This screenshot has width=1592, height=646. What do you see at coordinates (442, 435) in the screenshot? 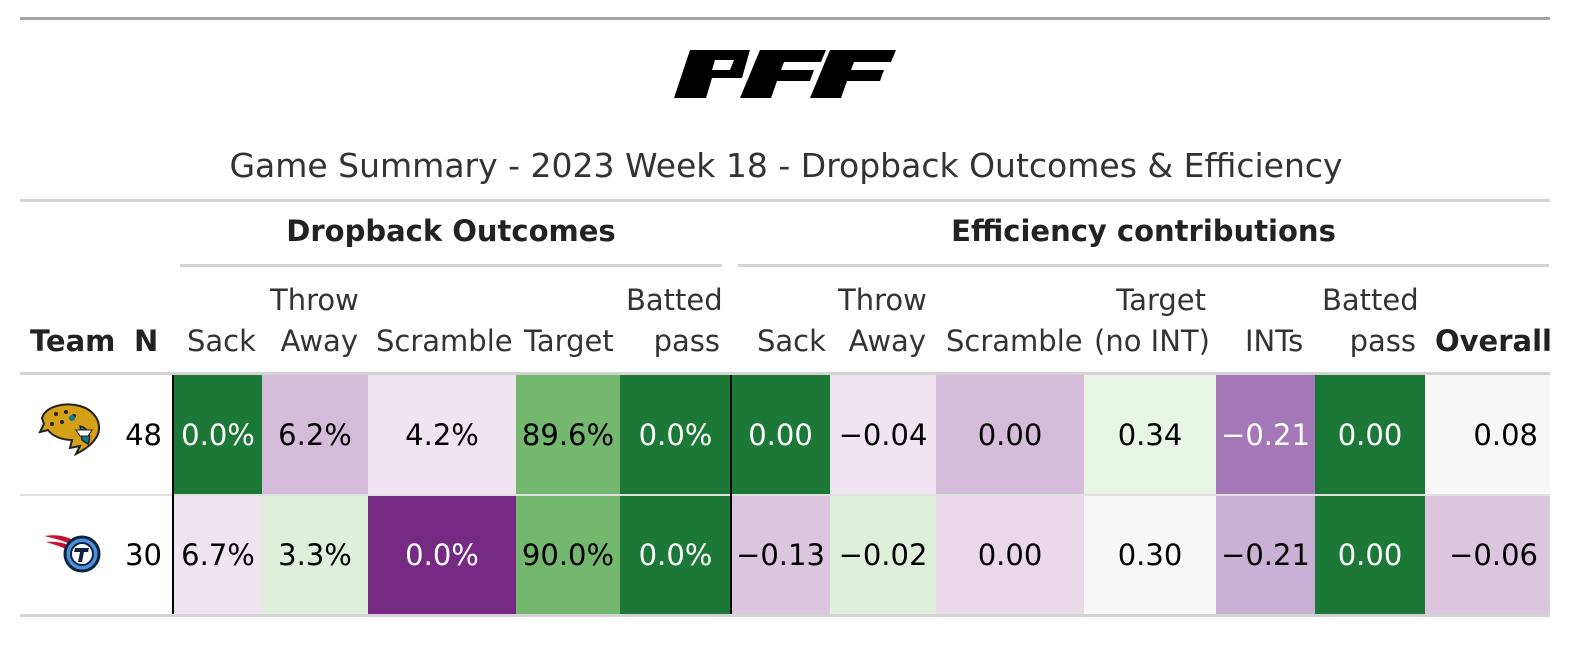
I see `cell-scramble: 4.2%` at bounding box center [442, 435].